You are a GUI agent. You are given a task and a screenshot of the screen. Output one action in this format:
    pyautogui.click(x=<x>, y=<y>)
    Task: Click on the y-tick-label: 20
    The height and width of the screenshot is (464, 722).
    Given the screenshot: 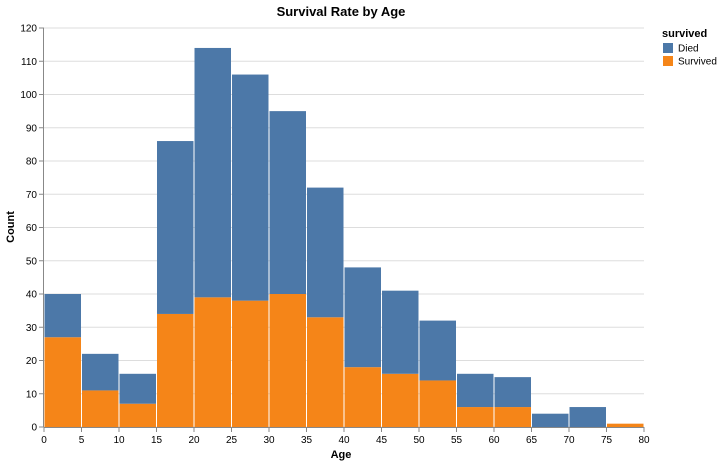 What is the action you would take?
    pyautogui.click(x=32, y=361)
    